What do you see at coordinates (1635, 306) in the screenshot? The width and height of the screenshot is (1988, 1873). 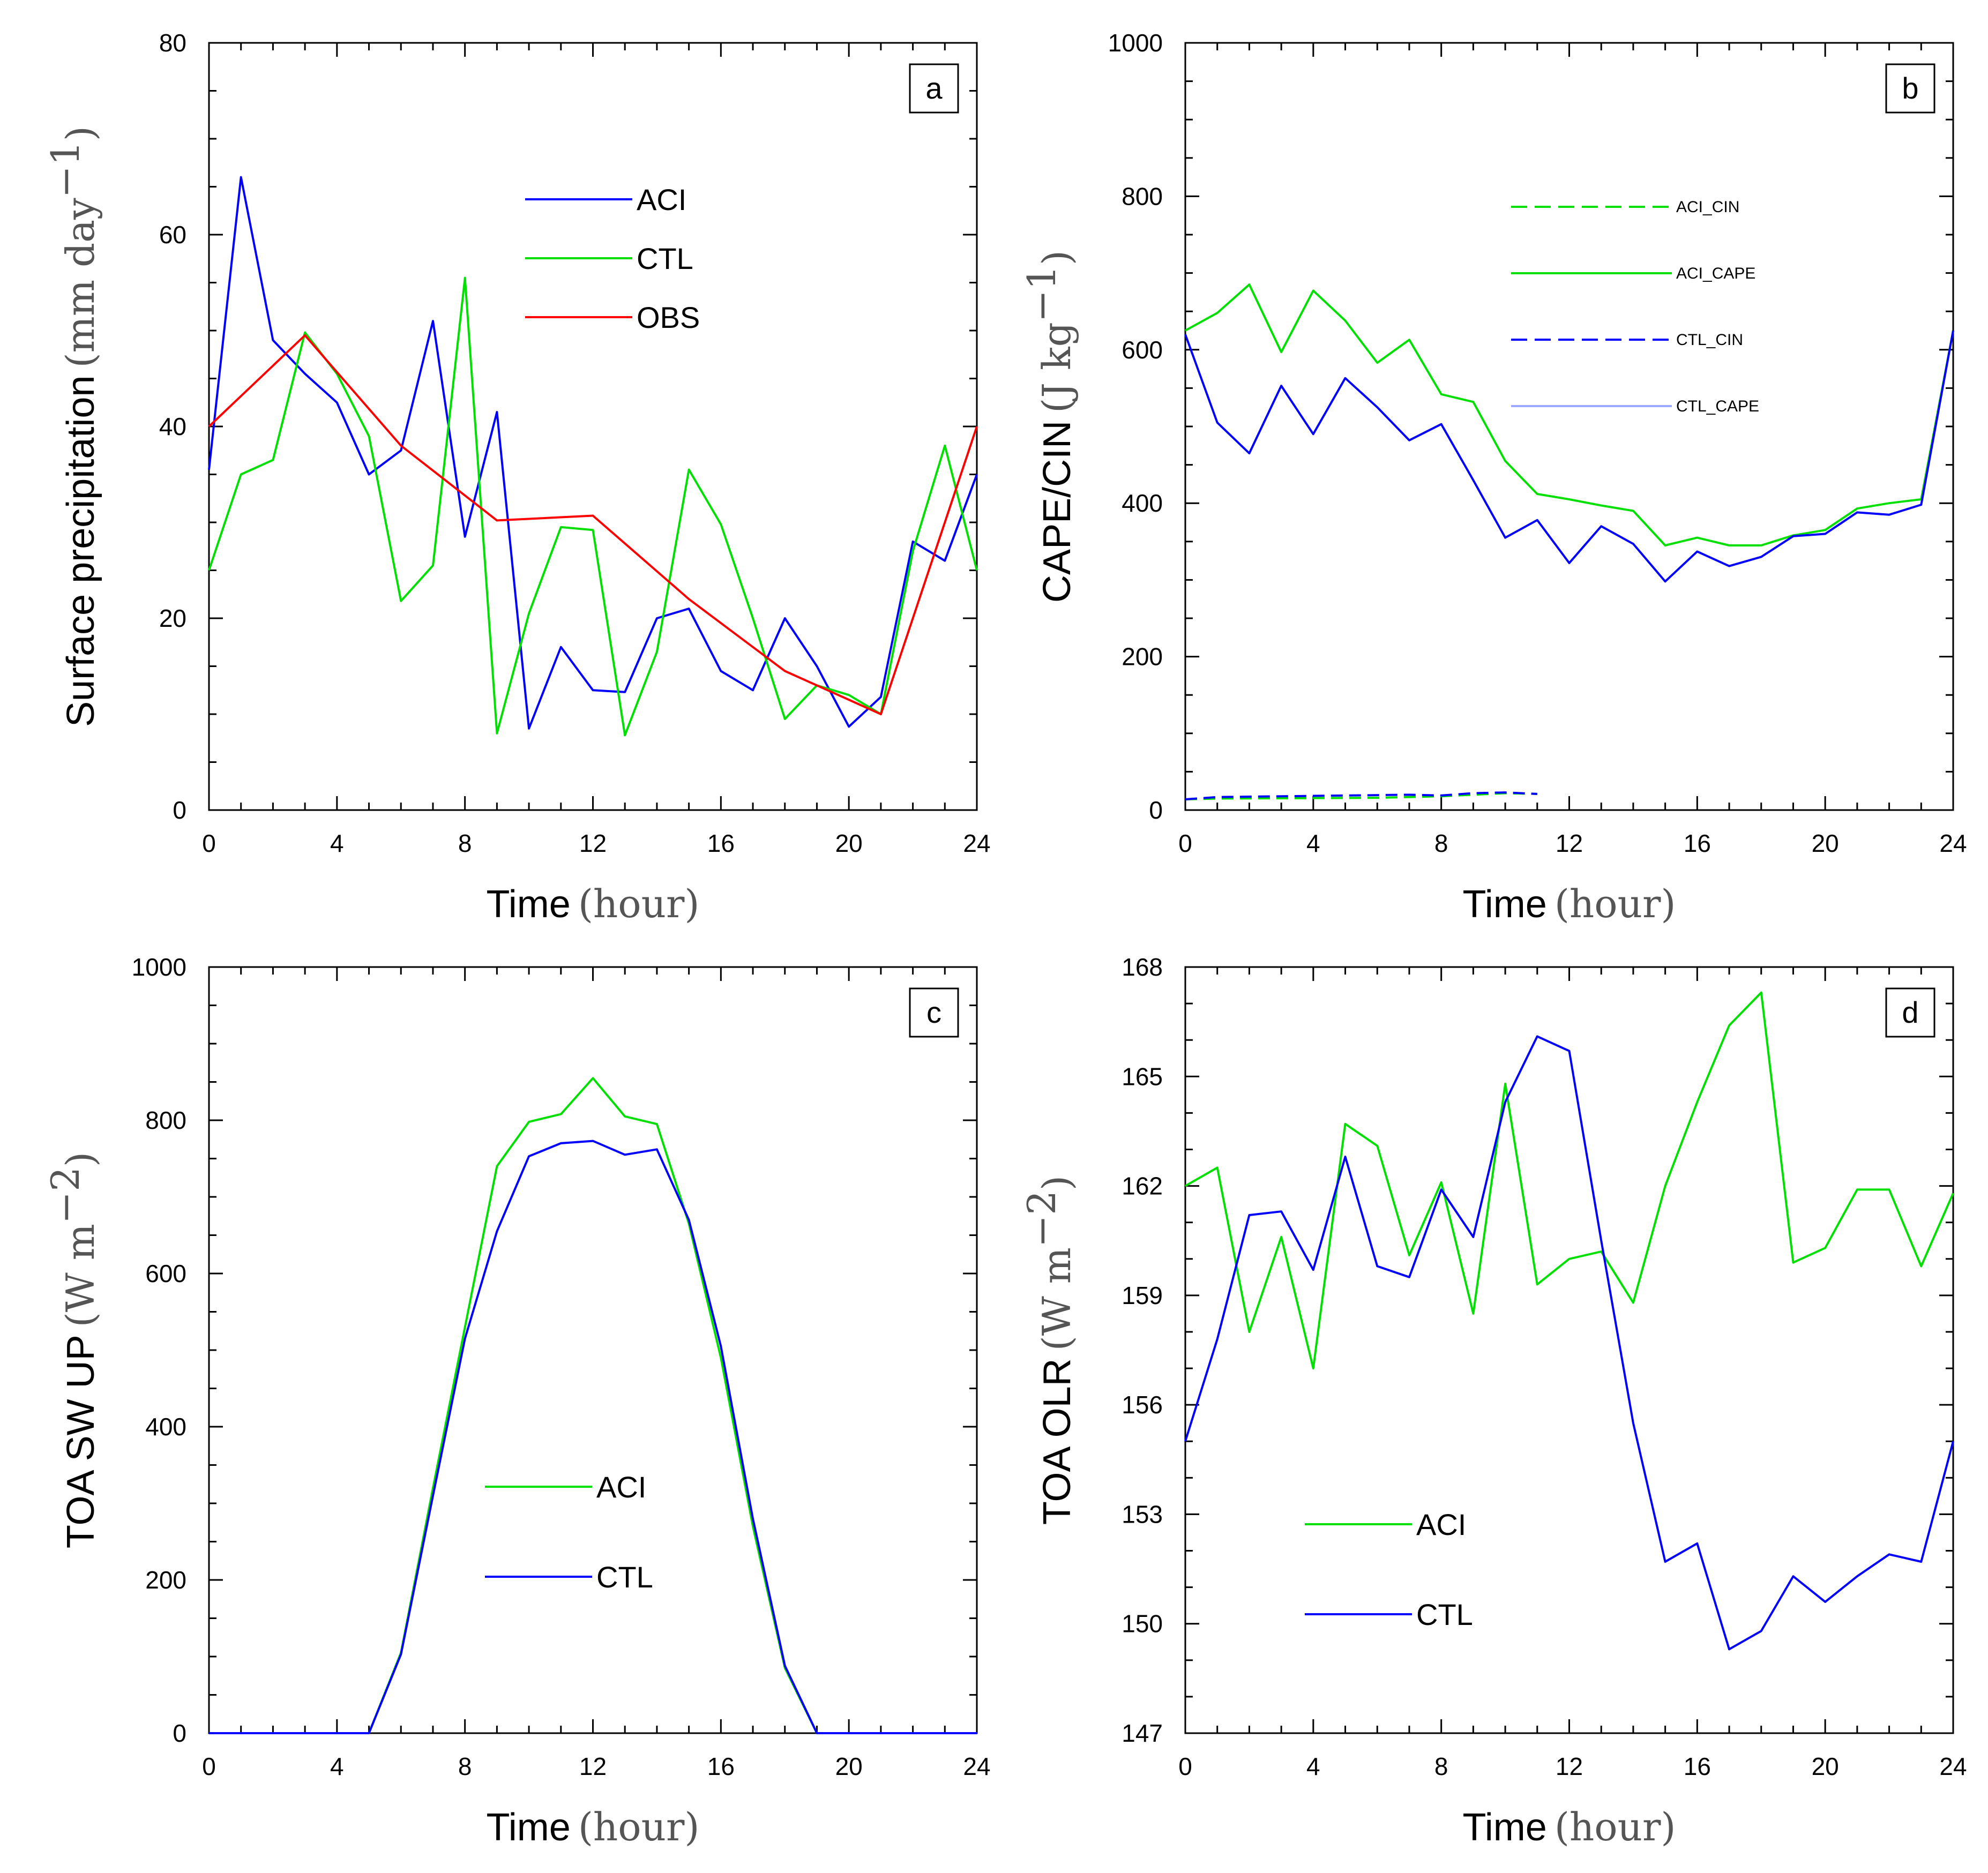 I see `legend: ACI_CIN ACI_CAPE CTL_CIN CTL_CAPE` at bounding box center [1635, 306].